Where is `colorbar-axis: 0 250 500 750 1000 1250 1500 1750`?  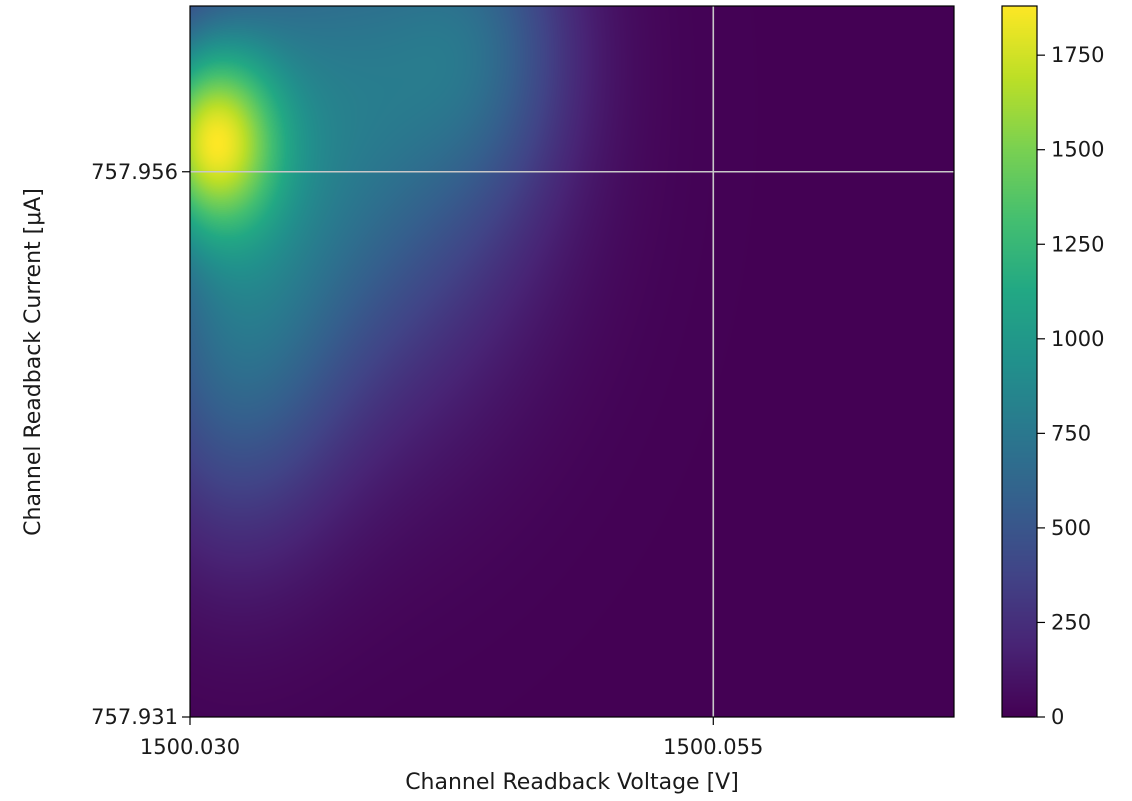 colorbar-axis: 0 250 500 750 1000 1250 1500 1750 is located at coordinates (1070, 386).